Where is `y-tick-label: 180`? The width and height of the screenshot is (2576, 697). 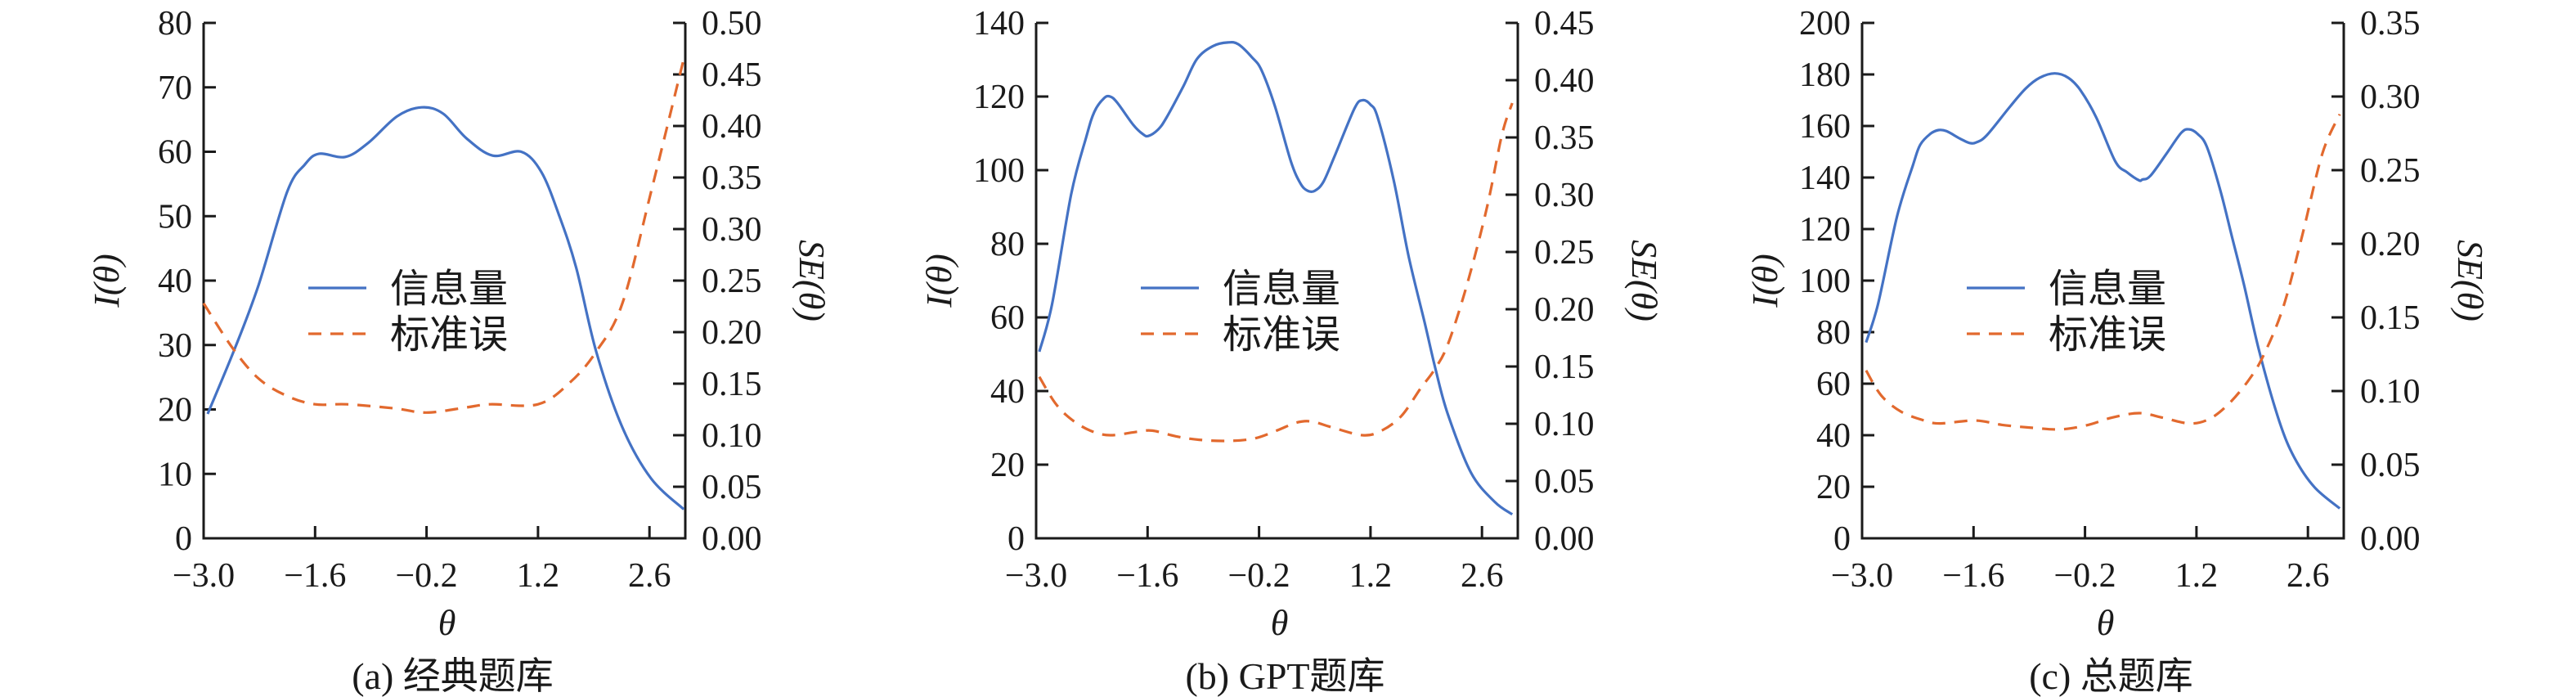
y-tick-label: 180 is located at coordinates (1825, 75).